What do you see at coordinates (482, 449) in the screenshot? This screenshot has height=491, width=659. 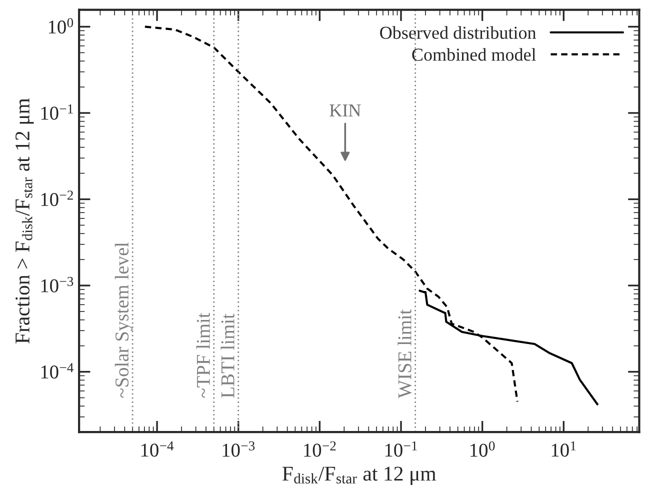 I see `x-tick-label: 10$^{0}$` at bounding box center [482, 449].